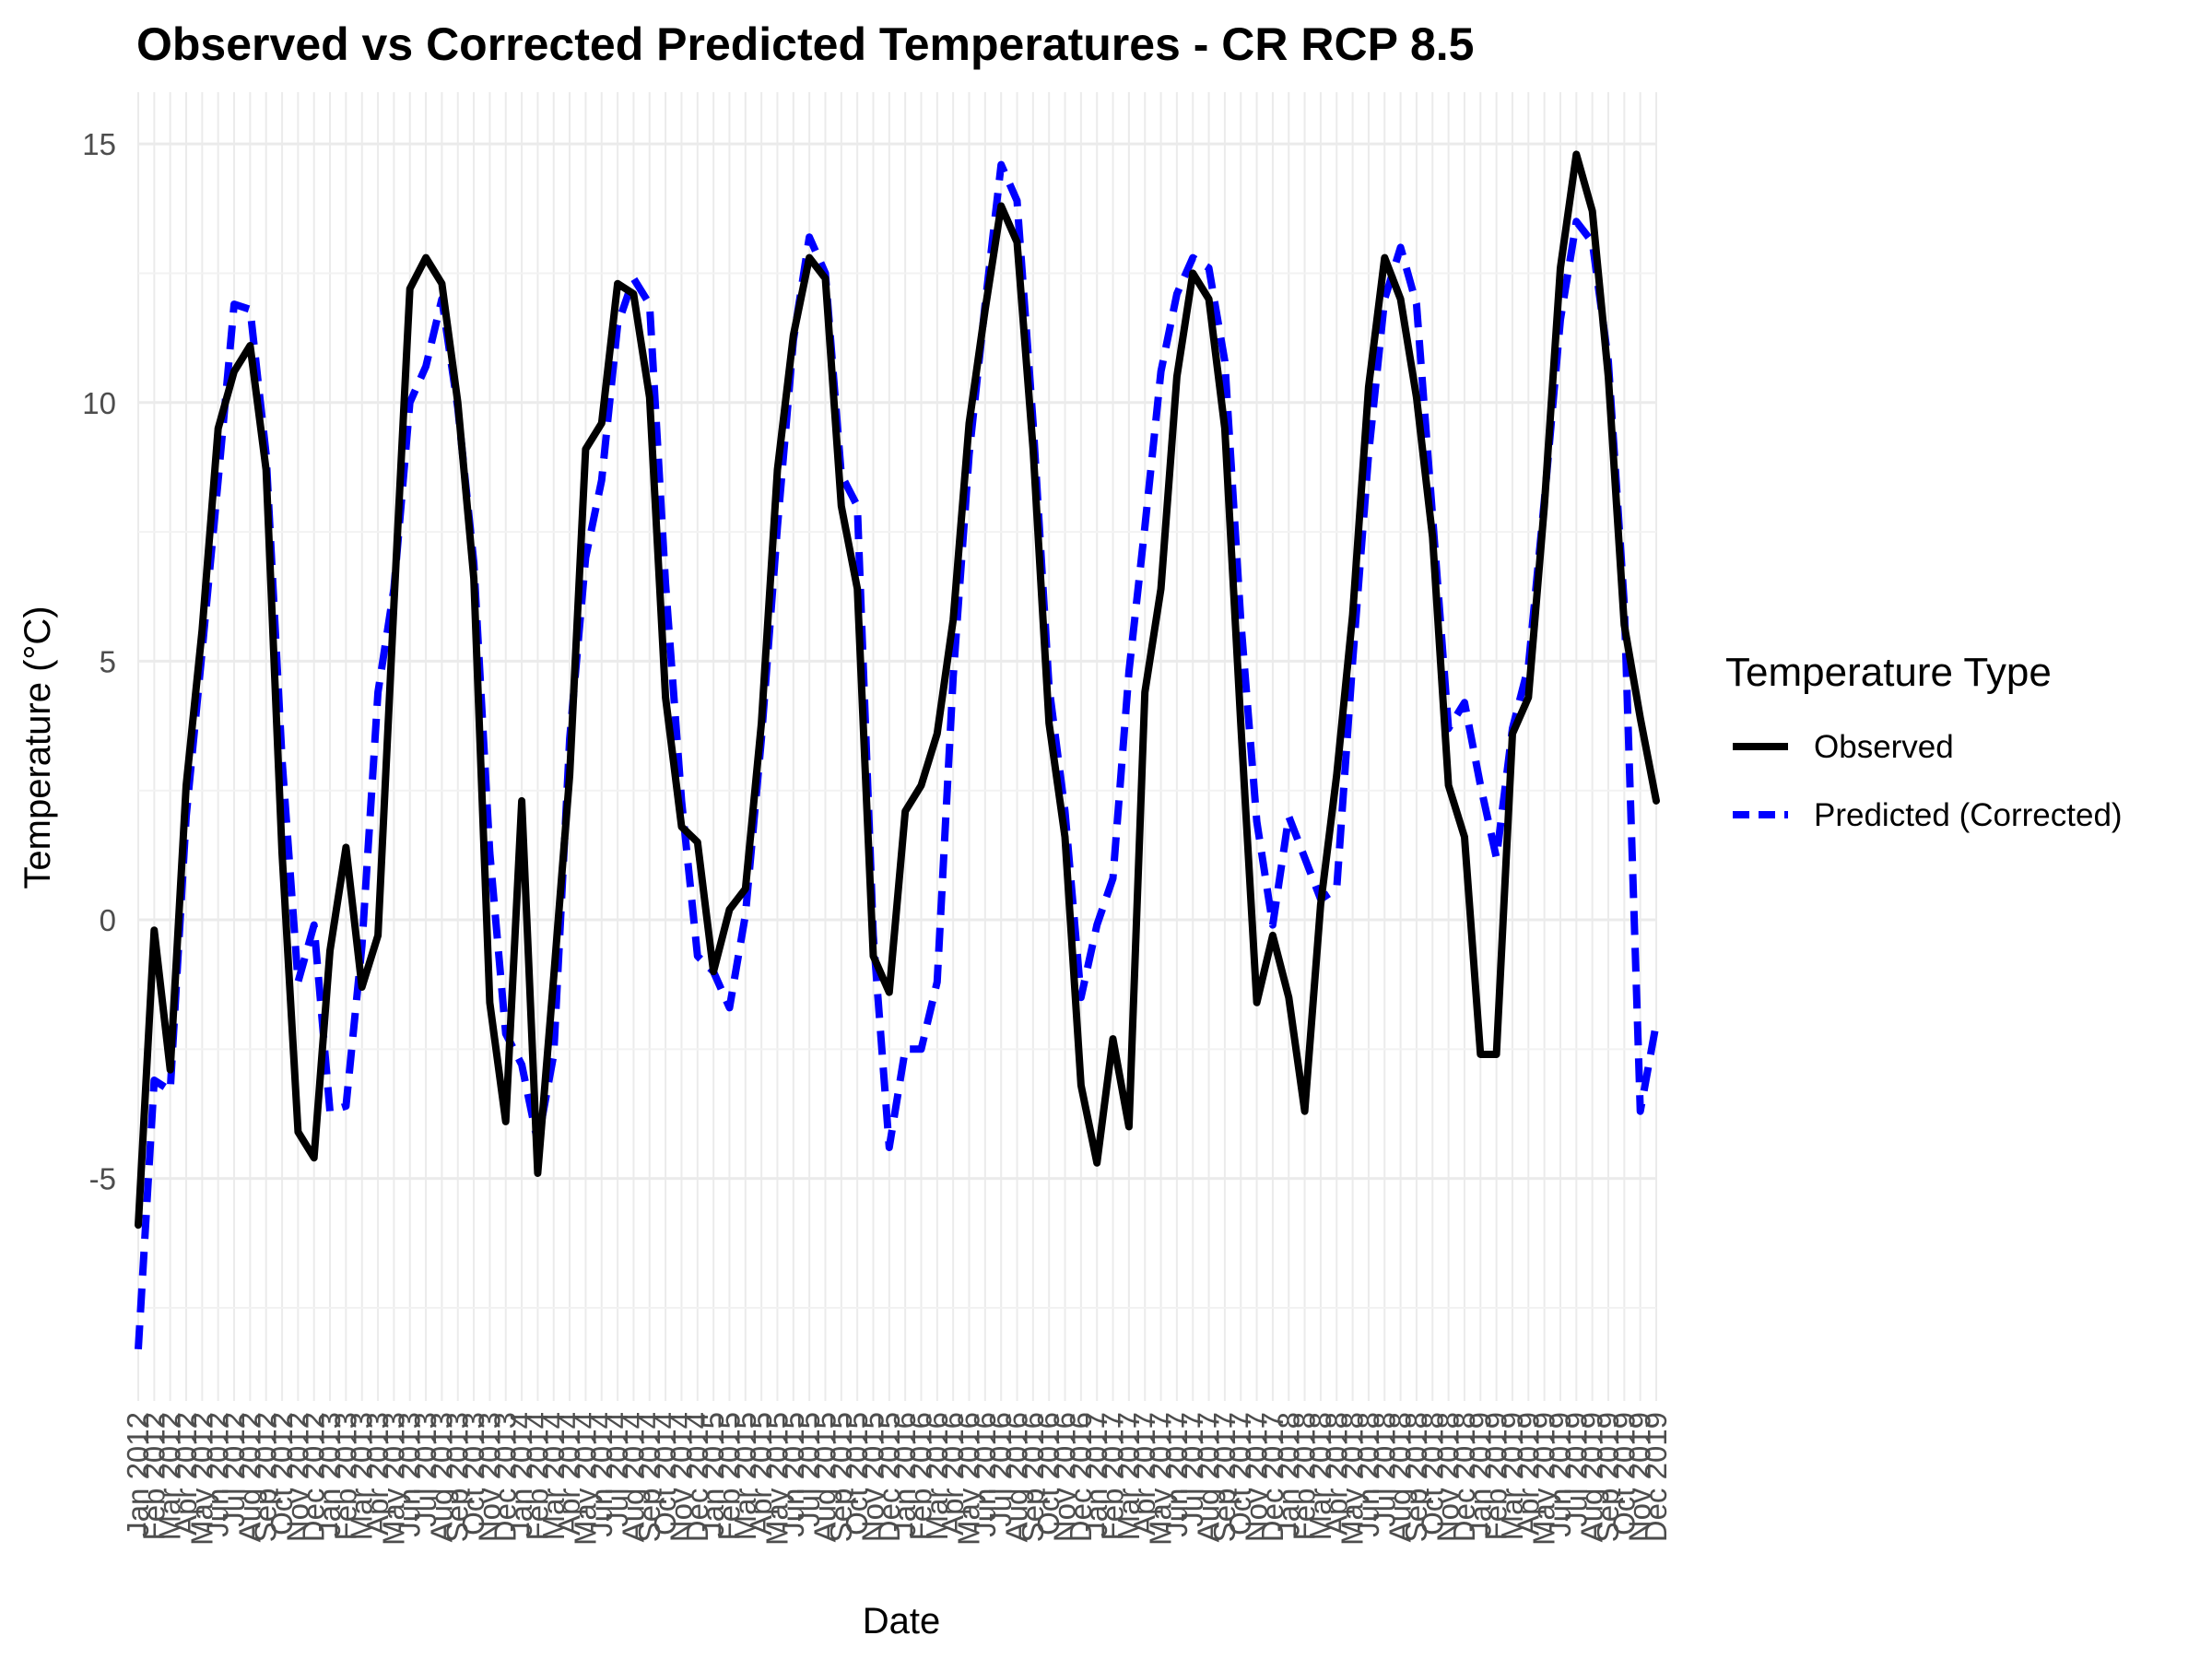 The height and width of the screenshot is (1659, 2212). I want to click on x-tick-label: Mar 2016, so click(937, 1476).